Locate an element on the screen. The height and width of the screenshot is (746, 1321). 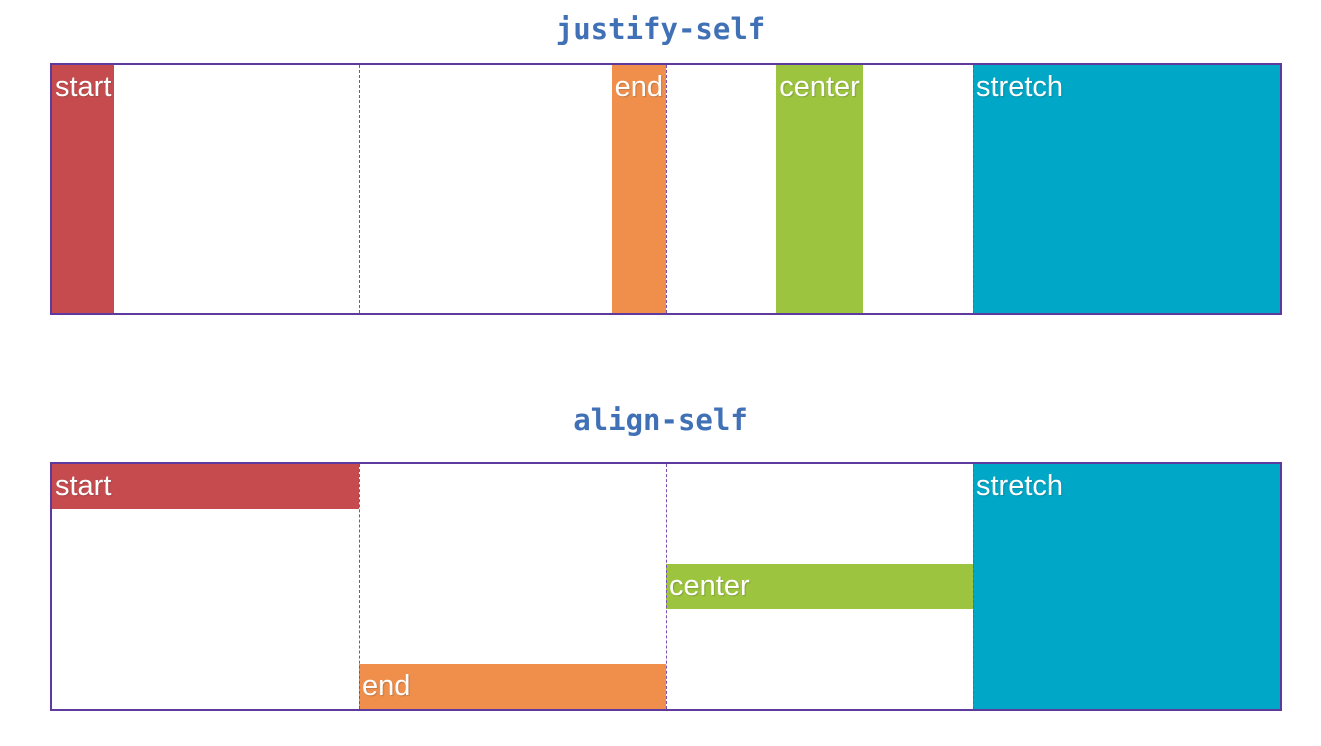
justify-self-title: justify-self is located at coordinates (660, 29).